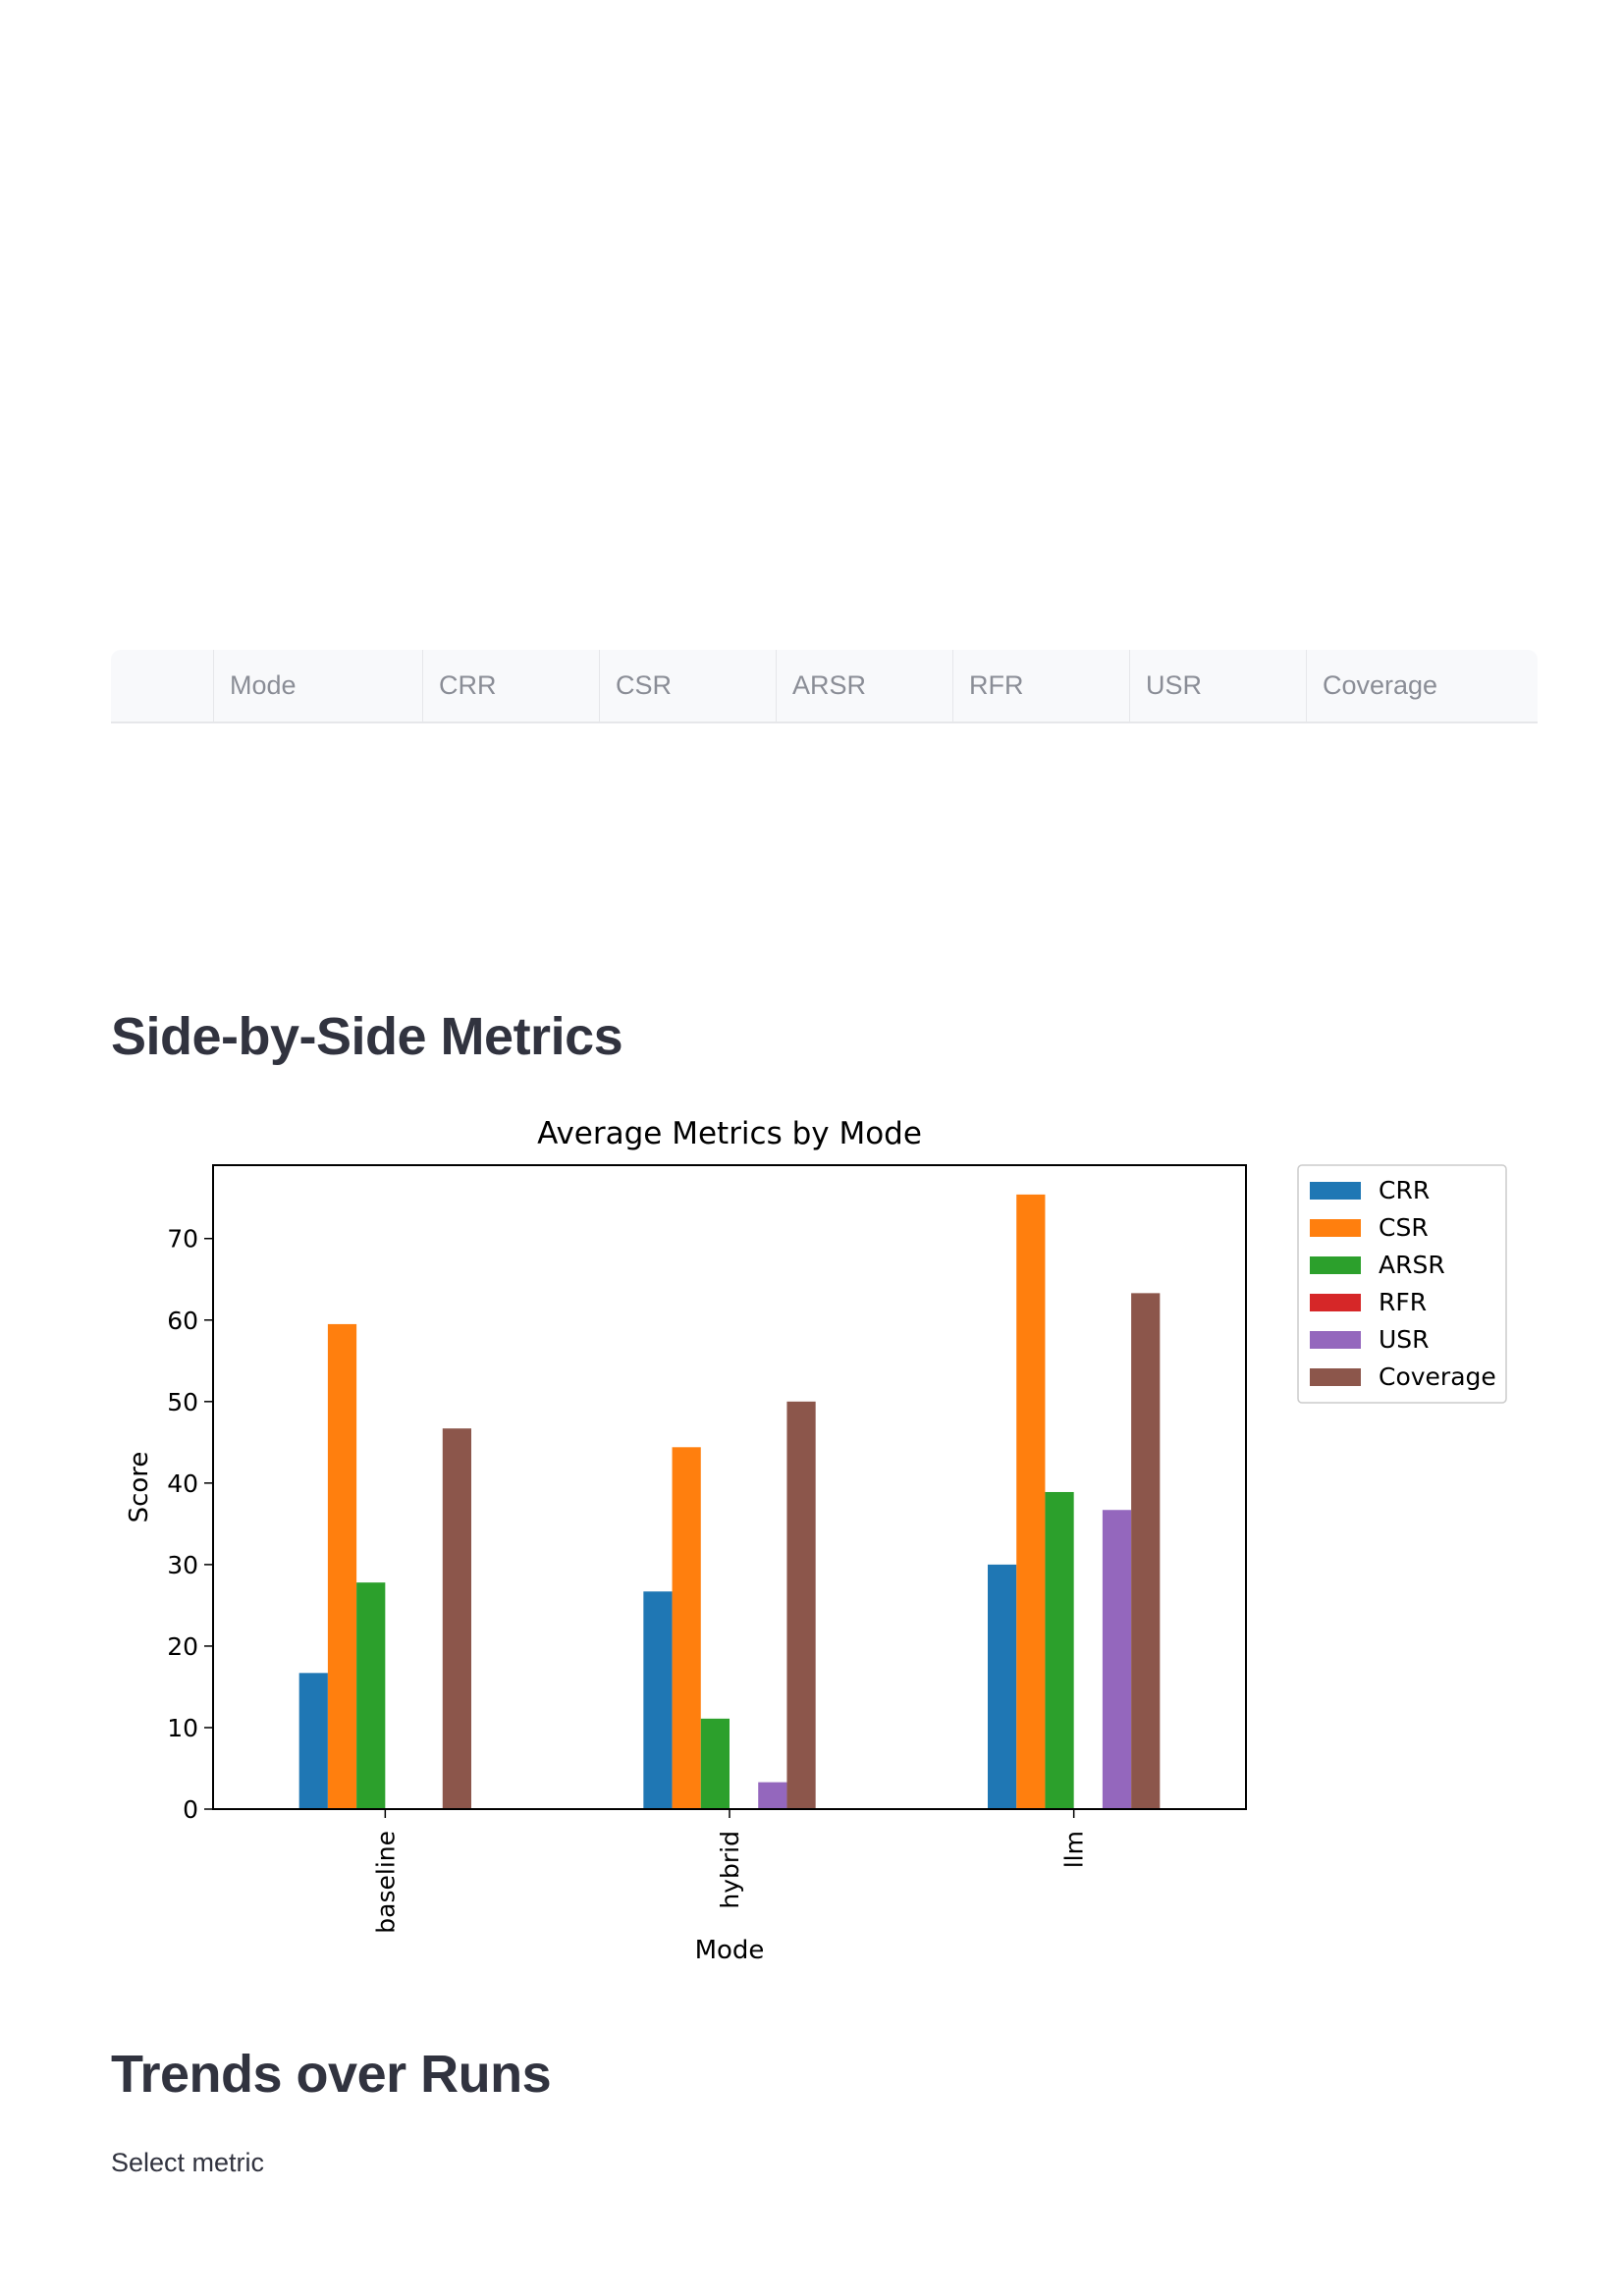 The image size is (1623, 2296). Describe the element at coordinates (182, 1728) in the screenshot. I see `y-tick-label: 10` at that location.